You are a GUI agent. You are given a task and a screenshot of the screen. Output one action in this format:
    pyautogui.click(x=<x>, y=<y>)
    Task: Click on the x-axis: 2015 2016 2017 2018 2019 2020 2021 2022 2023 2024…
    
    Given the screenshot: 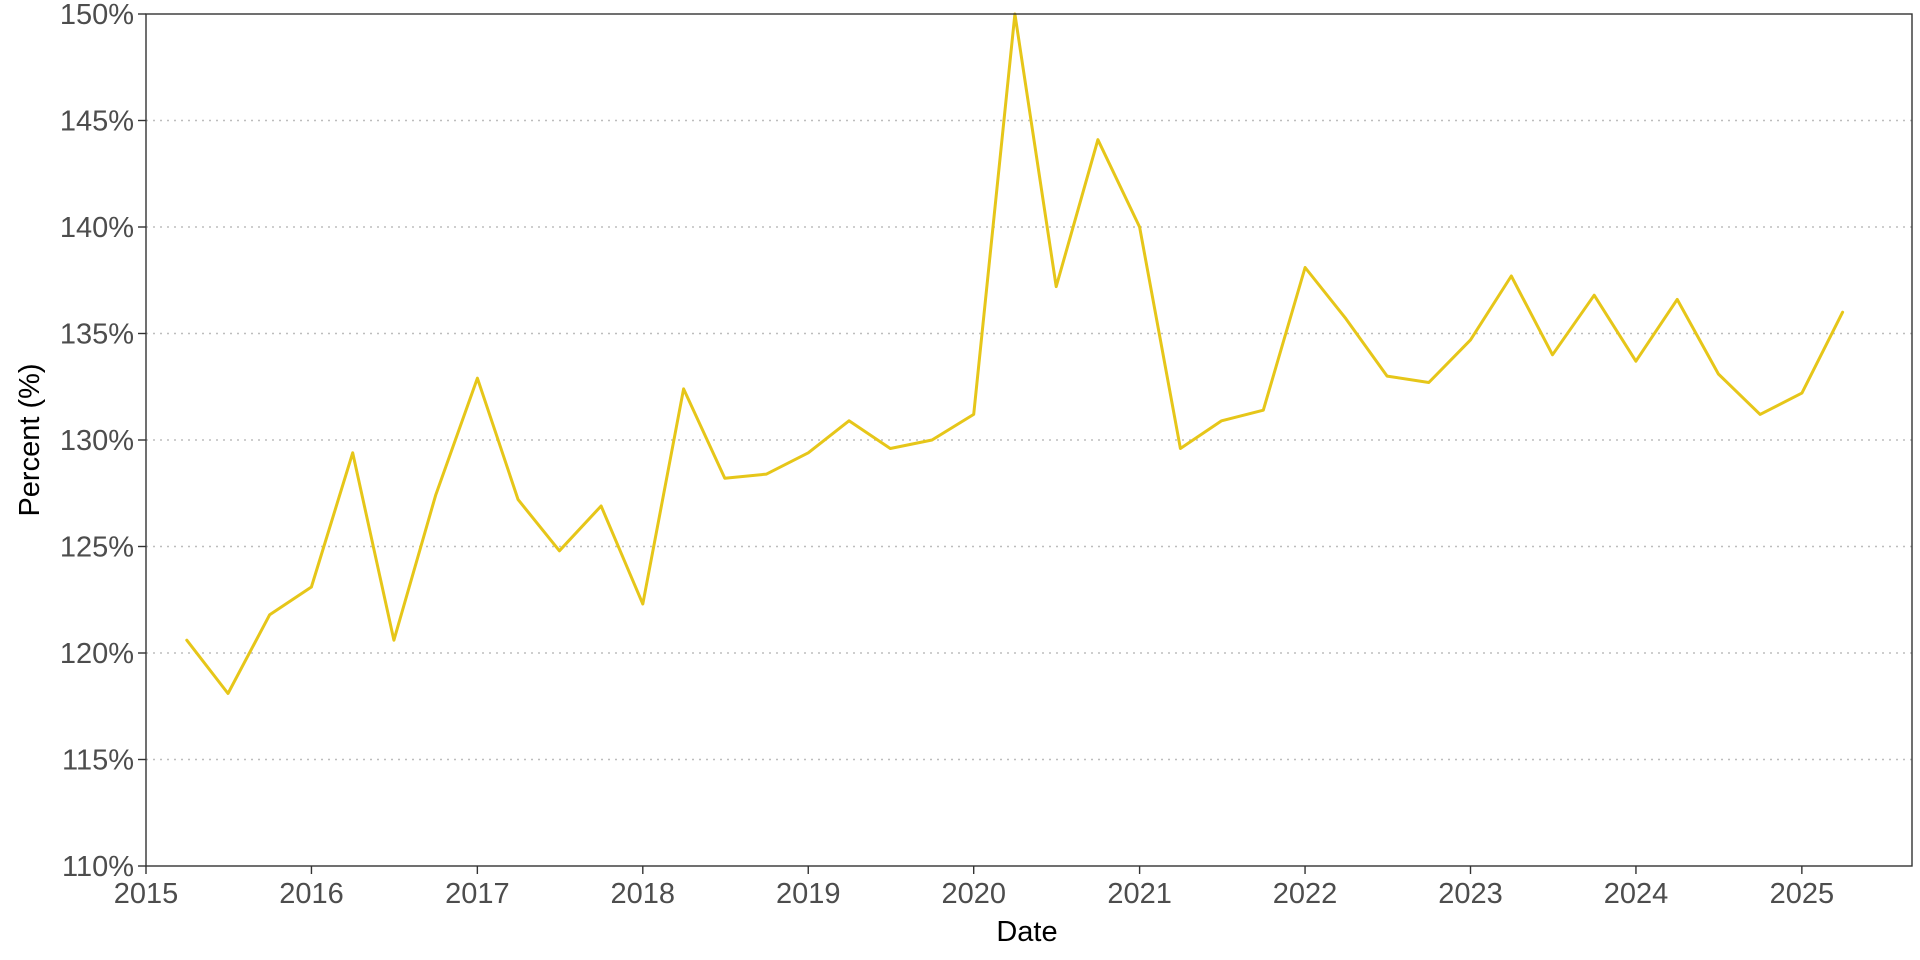 What is the action you would take?
    pyautogui.click(x=974, y=888)
    